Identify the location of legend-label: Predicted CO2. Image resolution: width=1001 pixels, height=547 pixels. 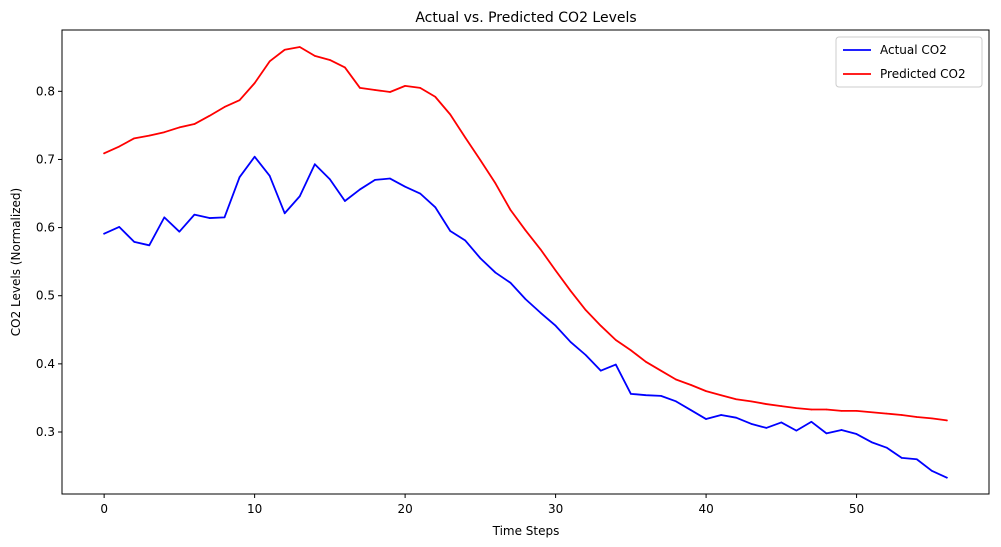
(923, 74).